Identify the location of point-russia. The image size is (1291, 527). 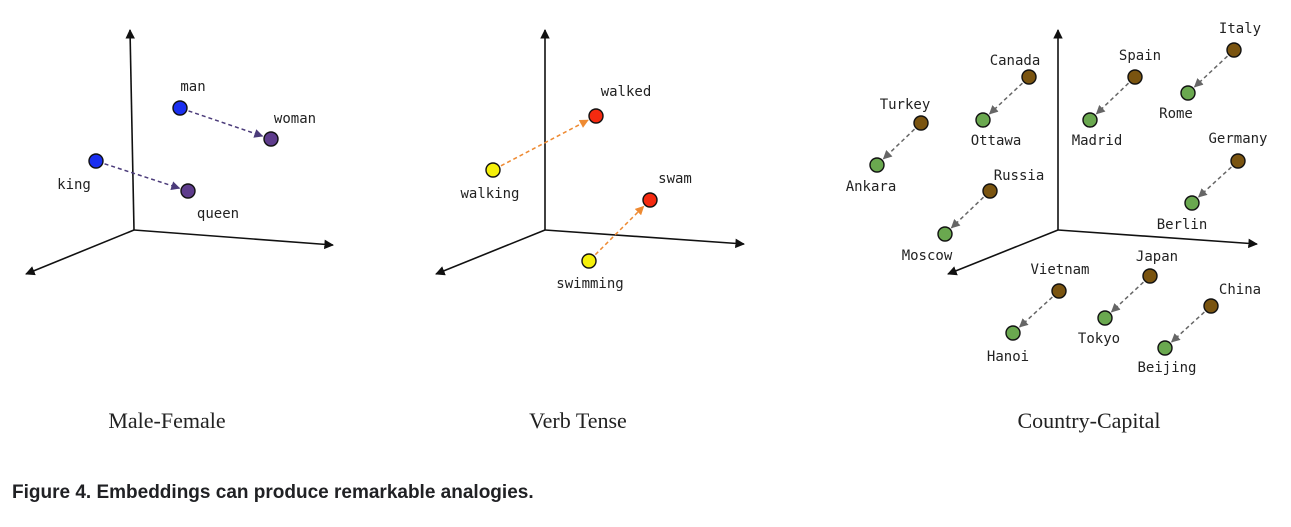
(990, 191).